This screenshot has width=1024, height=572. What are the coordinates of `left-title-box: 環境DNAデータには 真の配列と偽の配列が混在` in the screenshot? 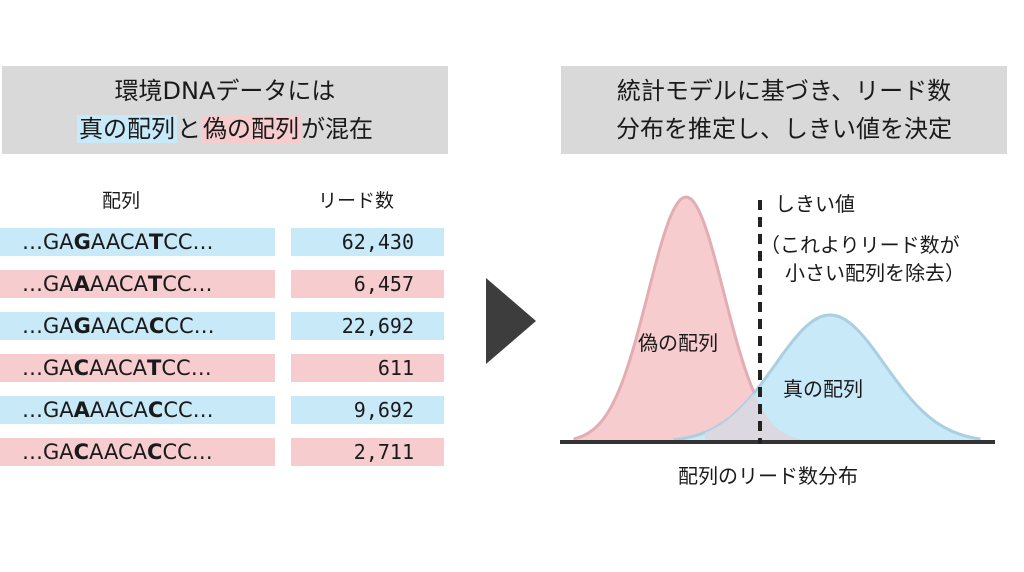 It's located at (225, 110).